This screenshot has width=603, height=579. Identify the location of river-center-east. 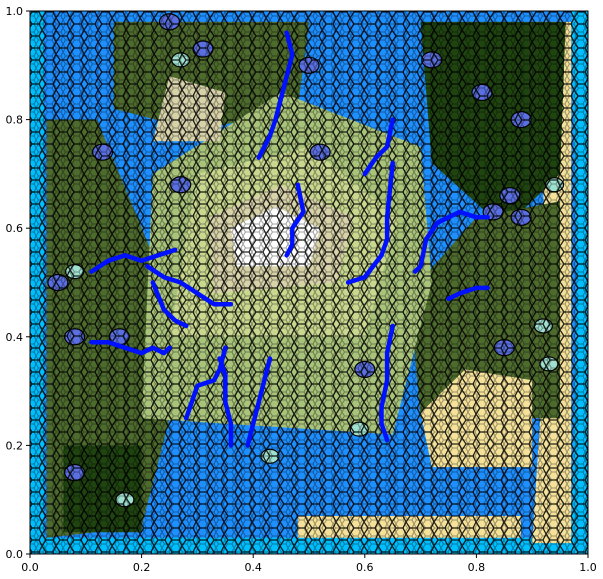
(370, 222).